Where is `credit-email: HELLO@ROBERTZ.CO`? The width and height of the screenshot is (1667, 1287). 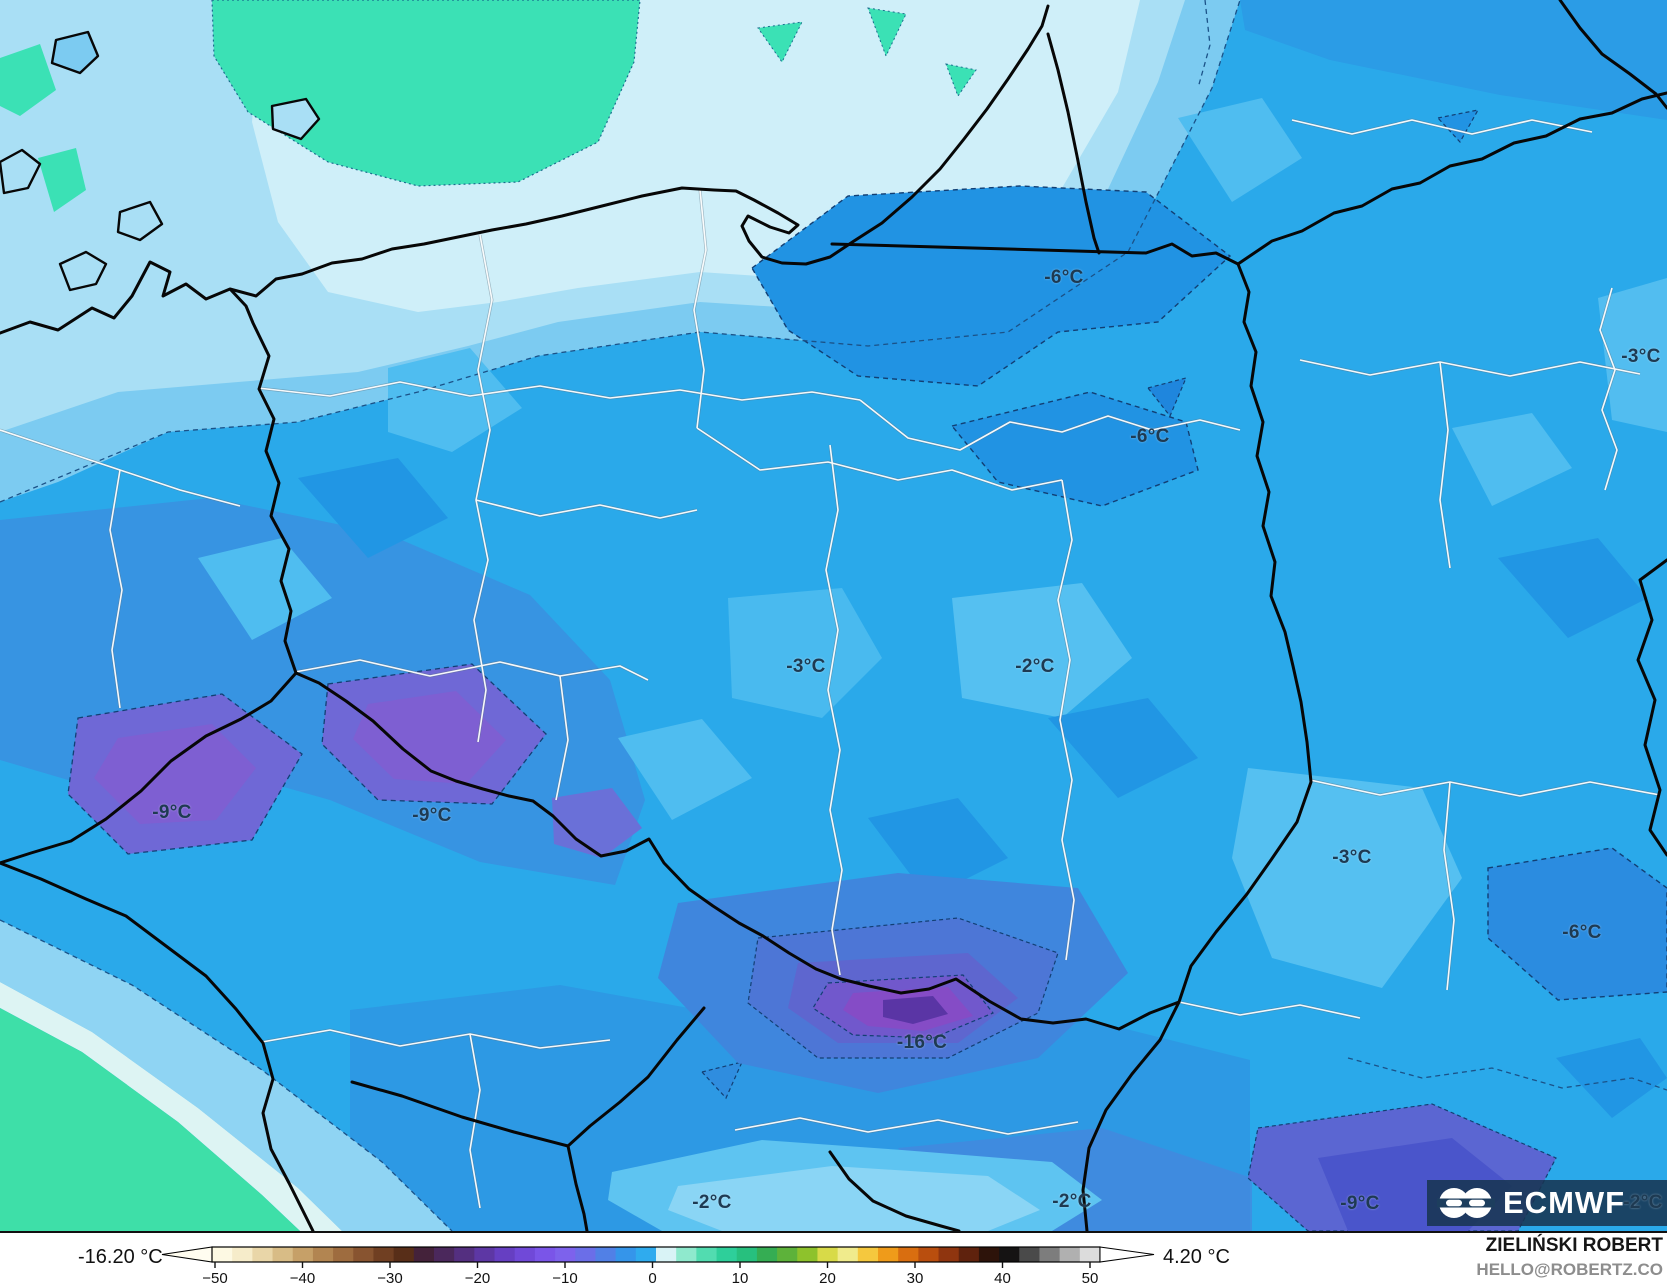
credit-email: HELLO@ROBERTZ.CO is located at coordinates (1569, 1269).